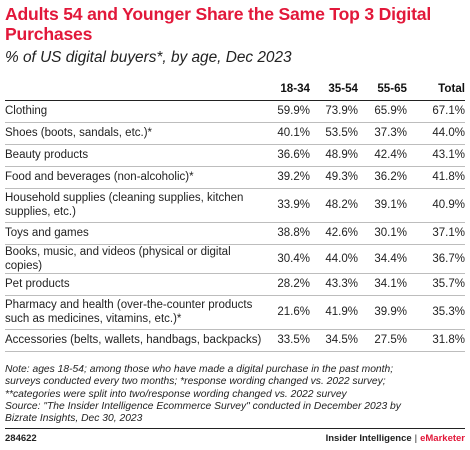  What do you see at coordinates (134, 177) in the screenshot?
I see `row-label: Food and beverages (non-alcoholic)*` at bounding box center [134, 177].